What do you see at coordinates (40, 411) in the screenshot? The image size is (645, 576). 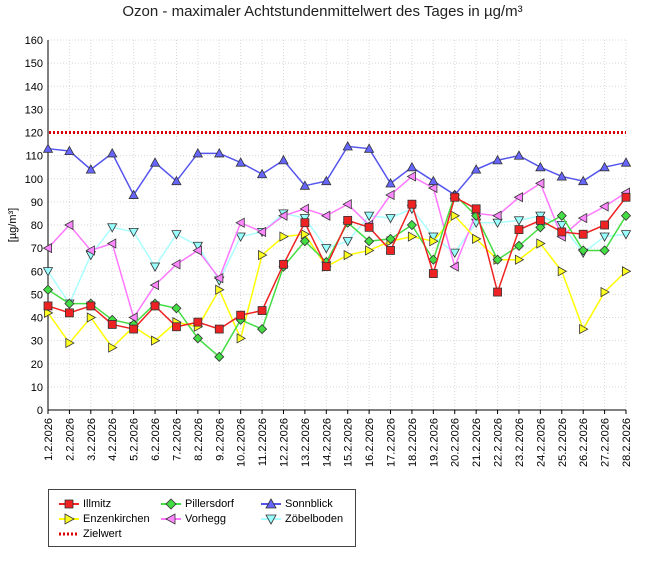 I see `y-tick-label: 0` at bounding box center [40, 411].